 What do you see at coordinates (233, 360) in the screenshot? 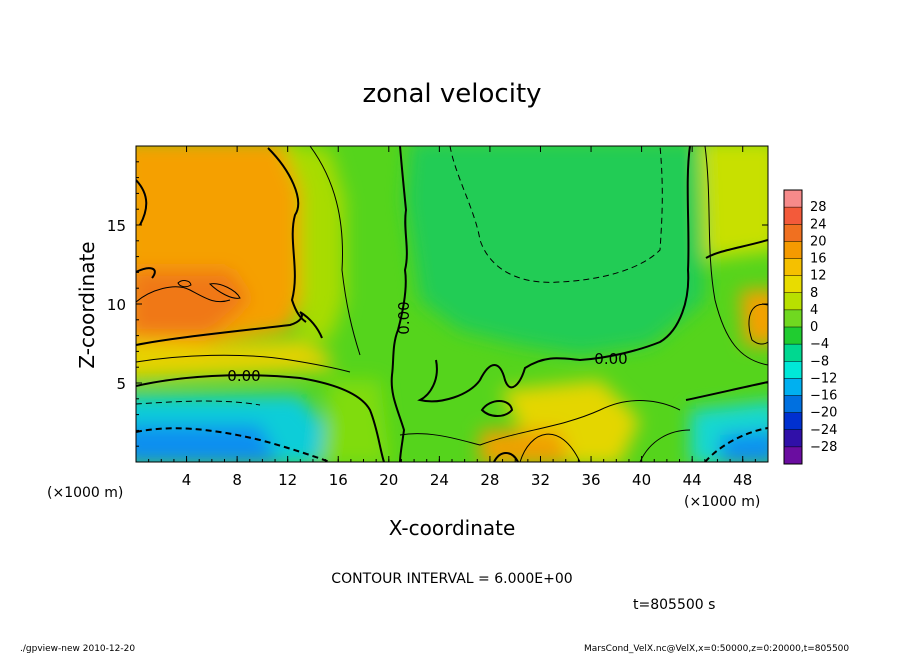
I see `field-region-yellow-left` at bounding box center [233, 360].